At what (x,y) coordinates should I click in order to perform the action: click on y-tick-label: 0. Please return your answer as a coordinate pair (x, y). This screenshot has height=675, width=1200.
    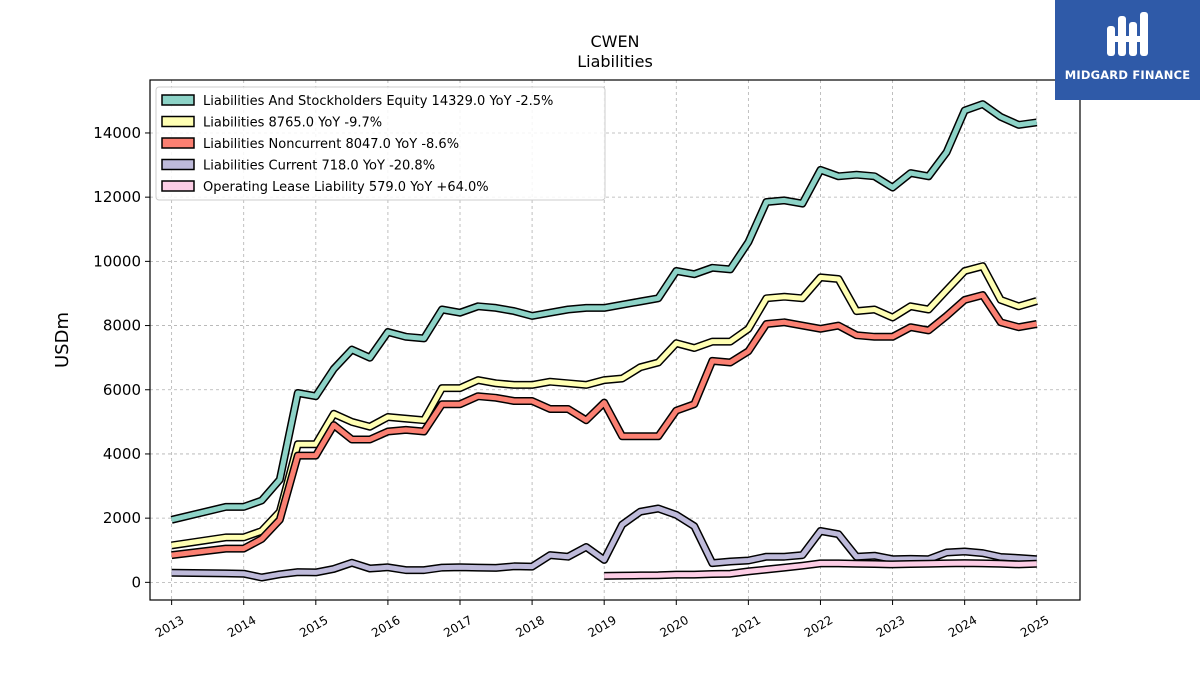
    Looking at the image, I should click on (136, 582).